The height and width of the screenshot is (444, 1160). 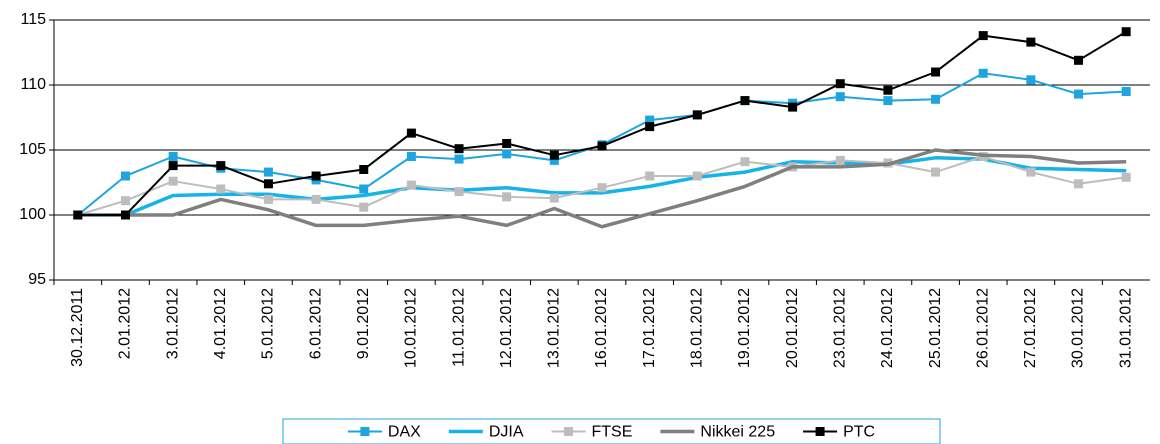 I want to click on legend: DAX DJIA FTSE Nikkei 225 PTC, so click(x=611, y=431).